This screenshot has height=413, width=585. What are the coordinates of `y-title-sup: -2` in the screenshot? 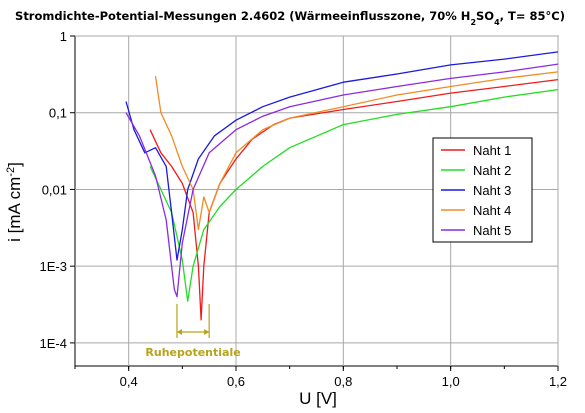 It's located at (11, 172).